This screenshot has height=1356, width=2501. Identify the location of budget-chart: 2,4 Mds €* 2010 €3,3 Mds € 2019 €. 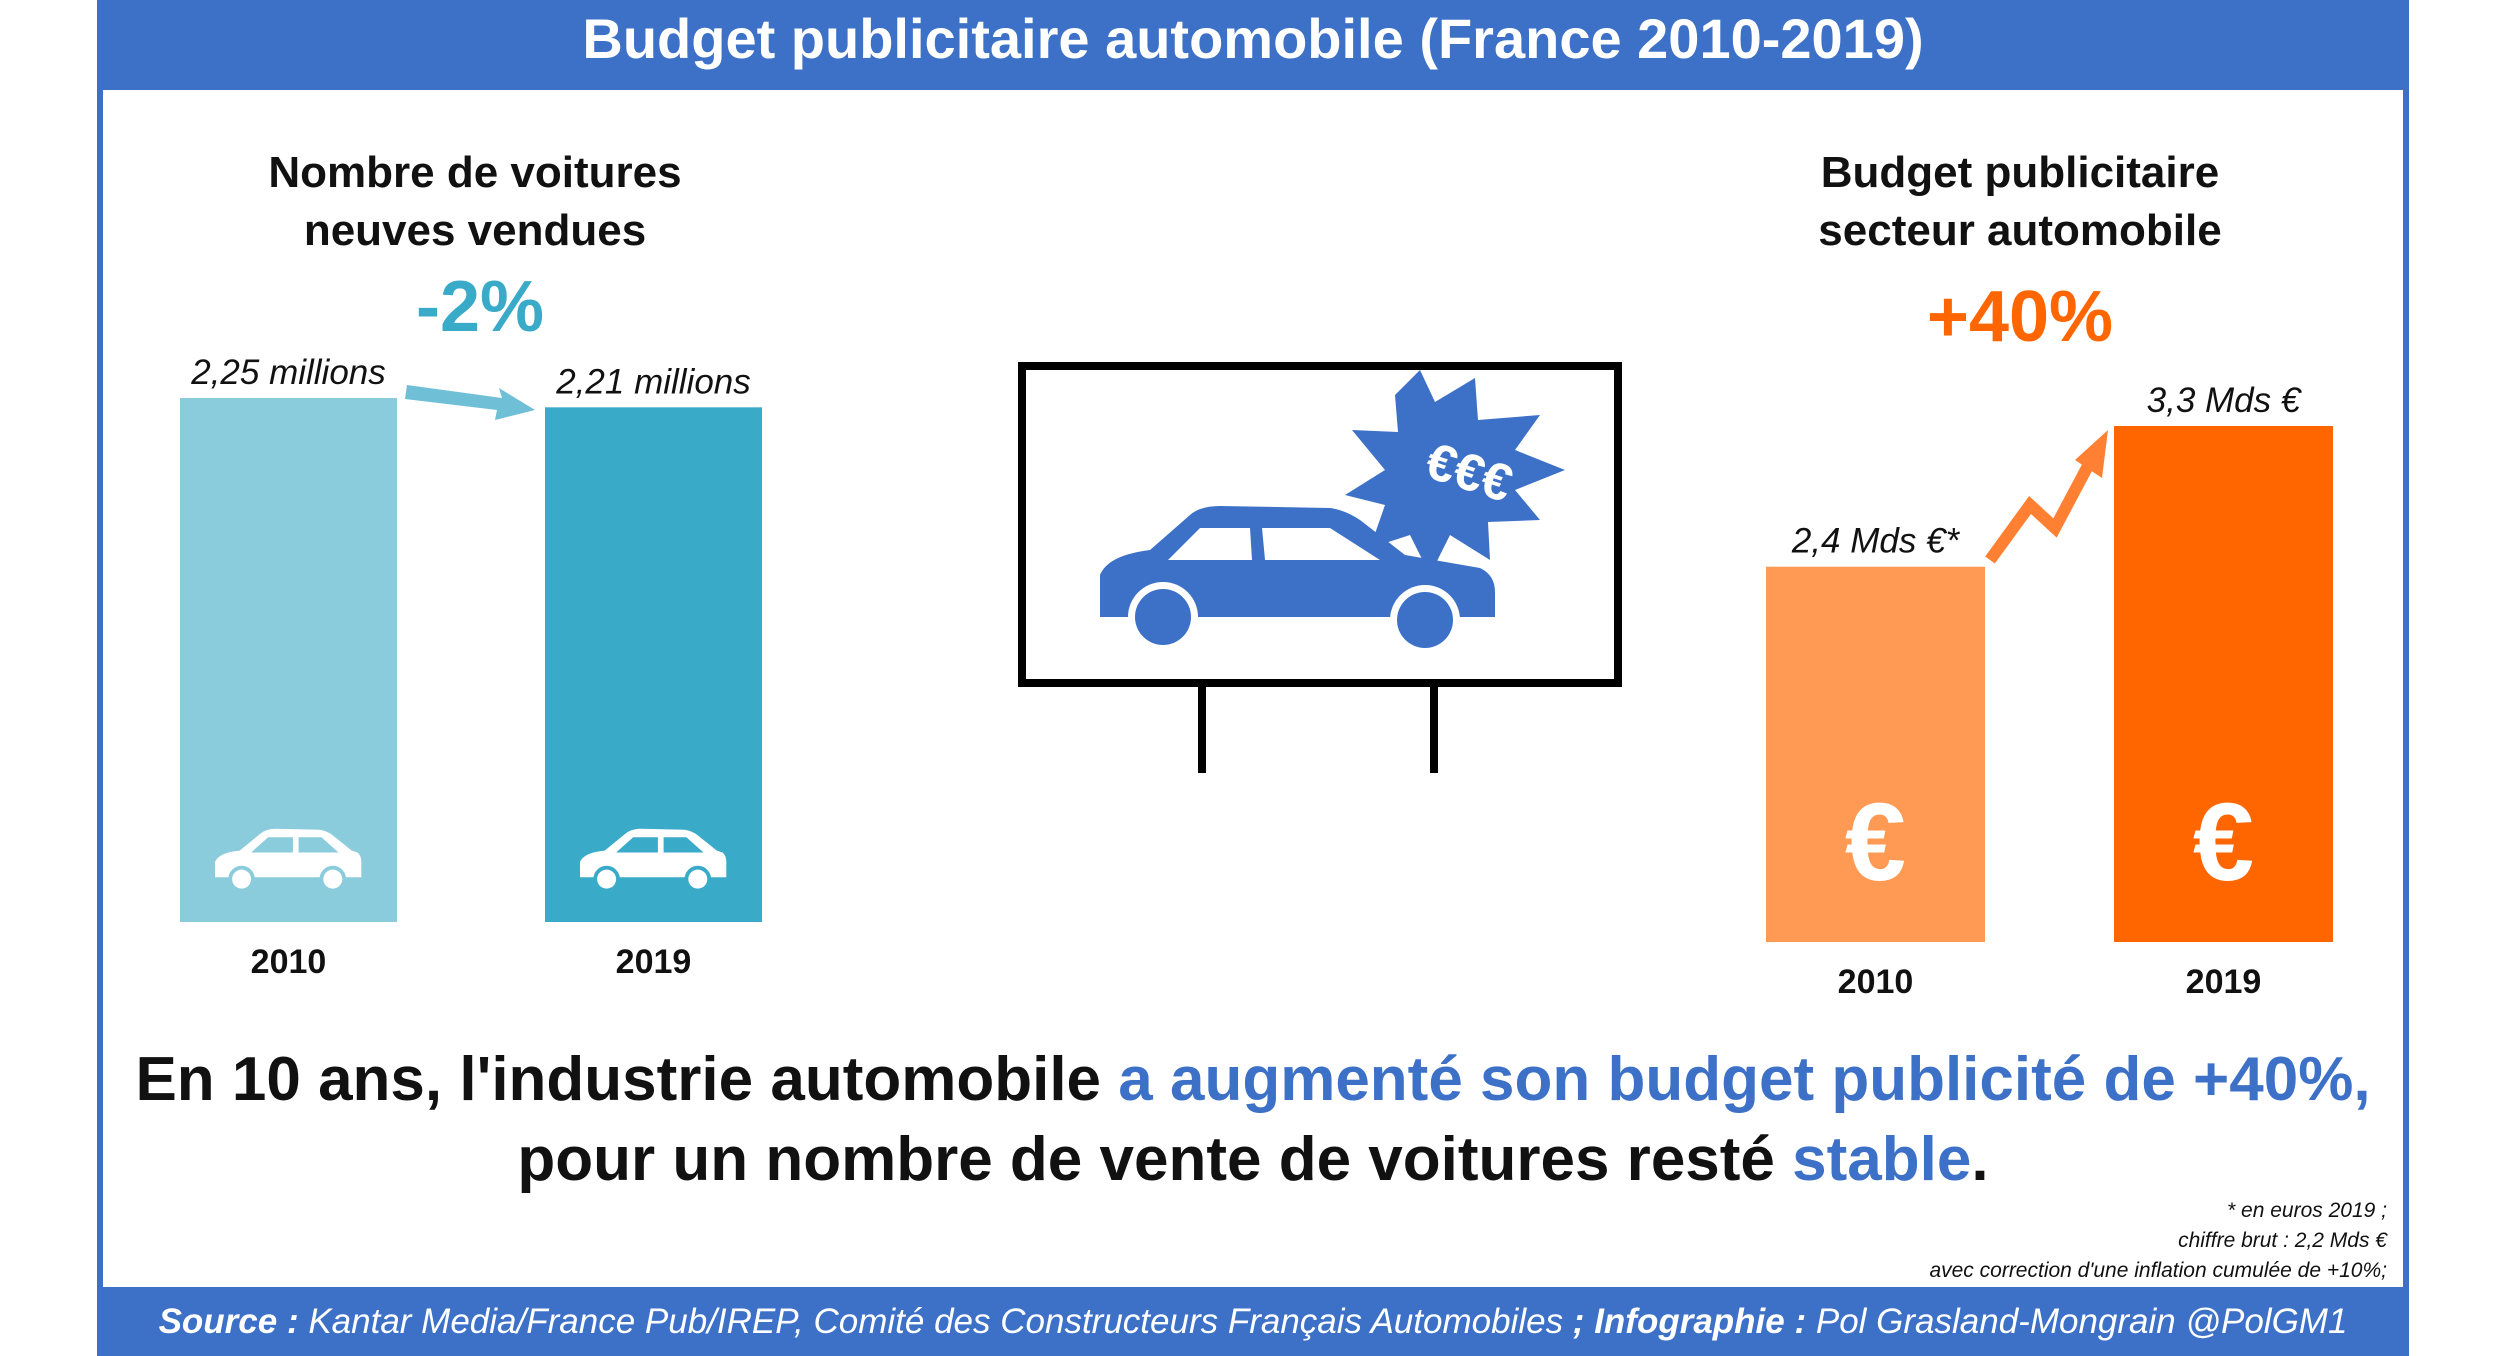
(2049, 691).